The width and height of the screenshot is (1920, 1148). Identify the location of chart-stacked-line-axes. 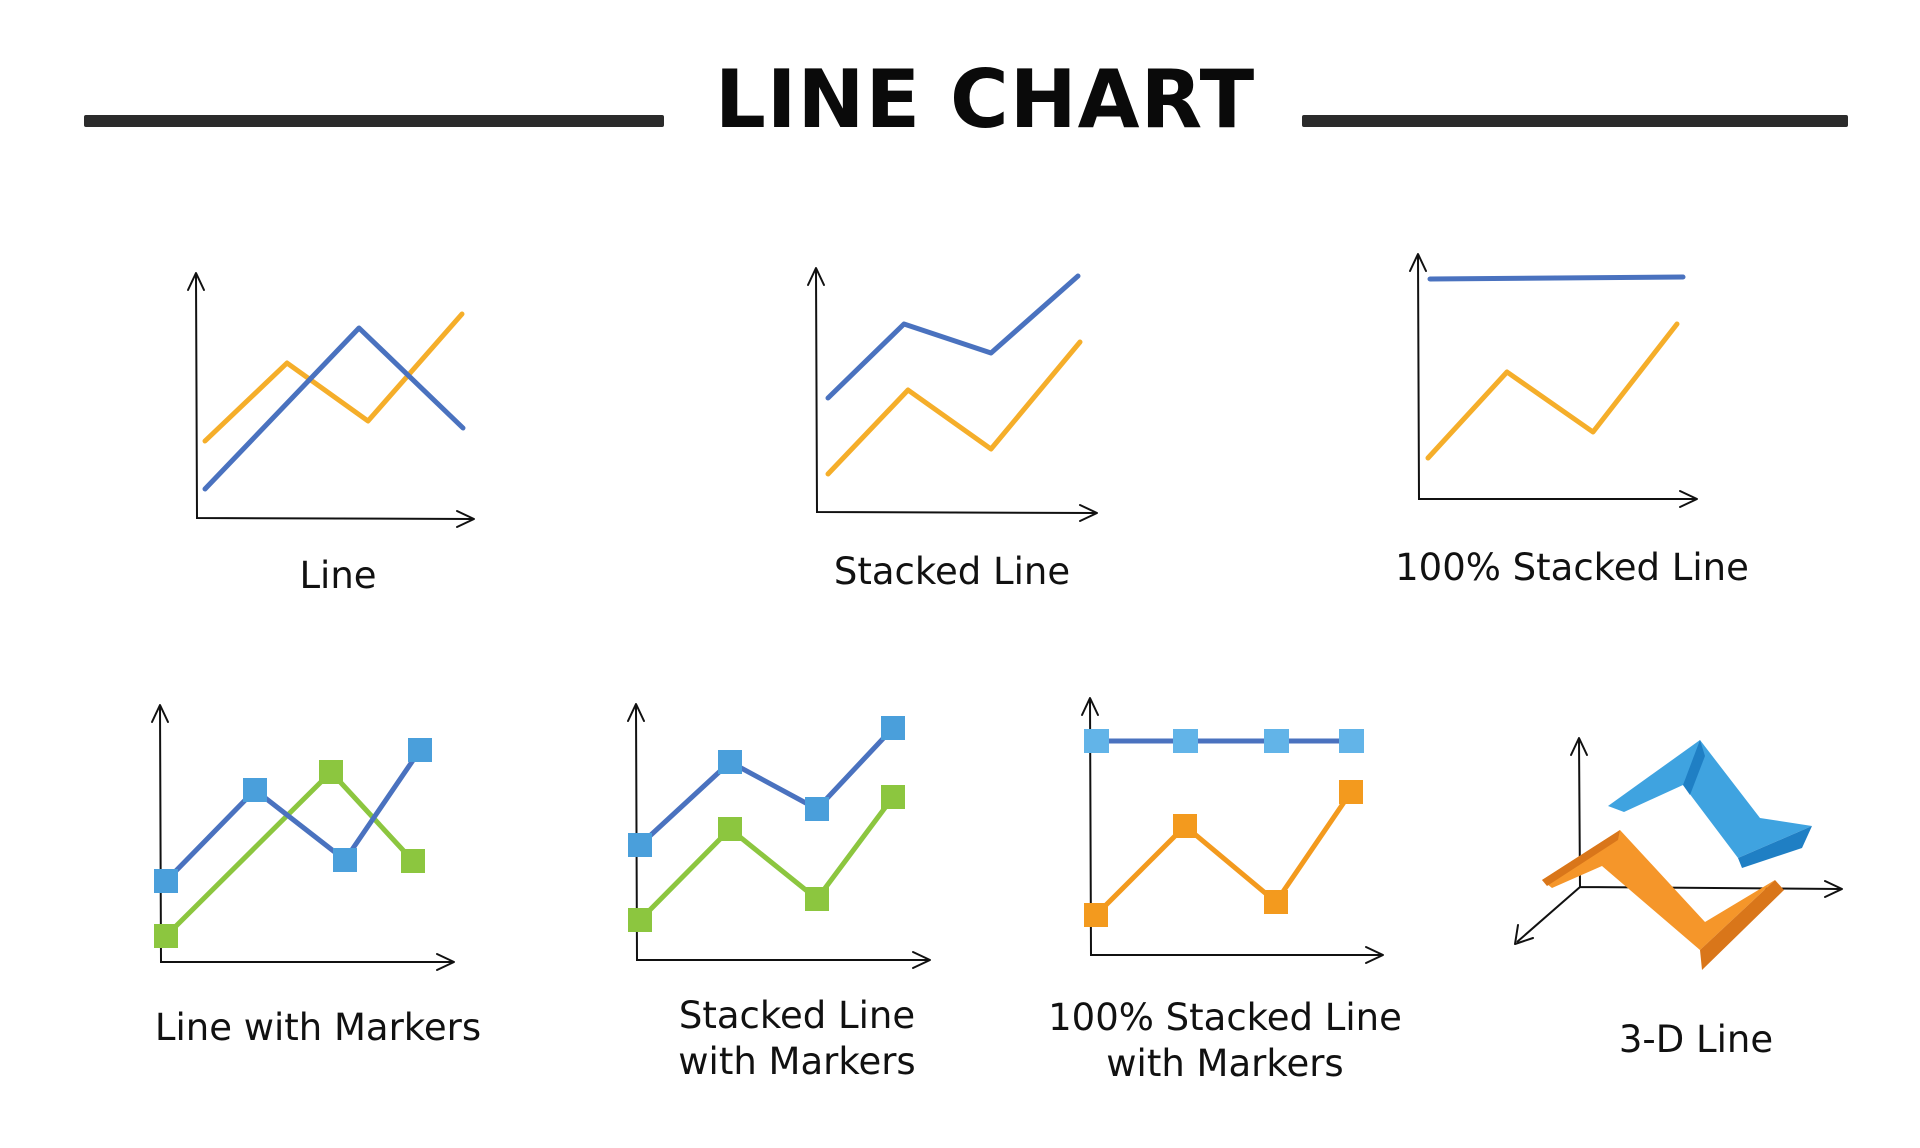
(952, 394).